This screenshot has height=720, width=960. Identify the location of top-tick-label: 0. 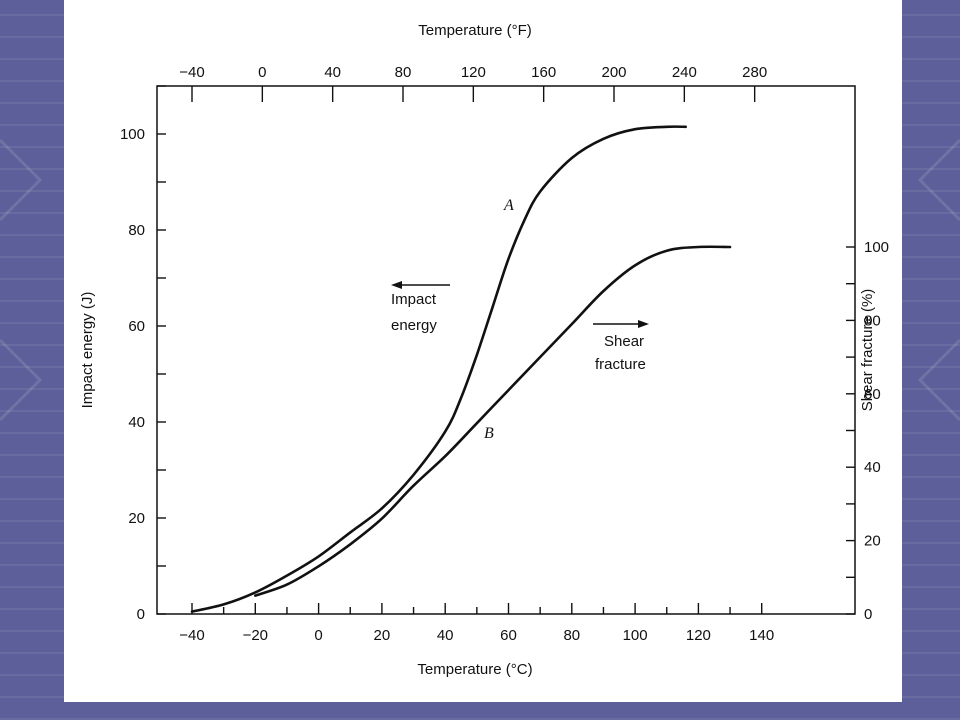
(262, 72).